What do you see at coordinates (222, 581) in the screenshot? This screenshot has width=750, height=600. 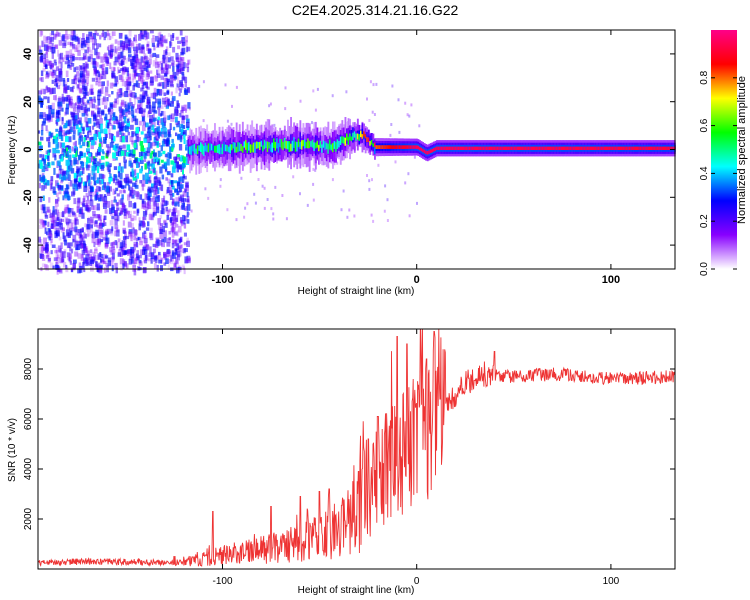 I see `snr-x-tick-label: -100` at bounding box center [222, 581].